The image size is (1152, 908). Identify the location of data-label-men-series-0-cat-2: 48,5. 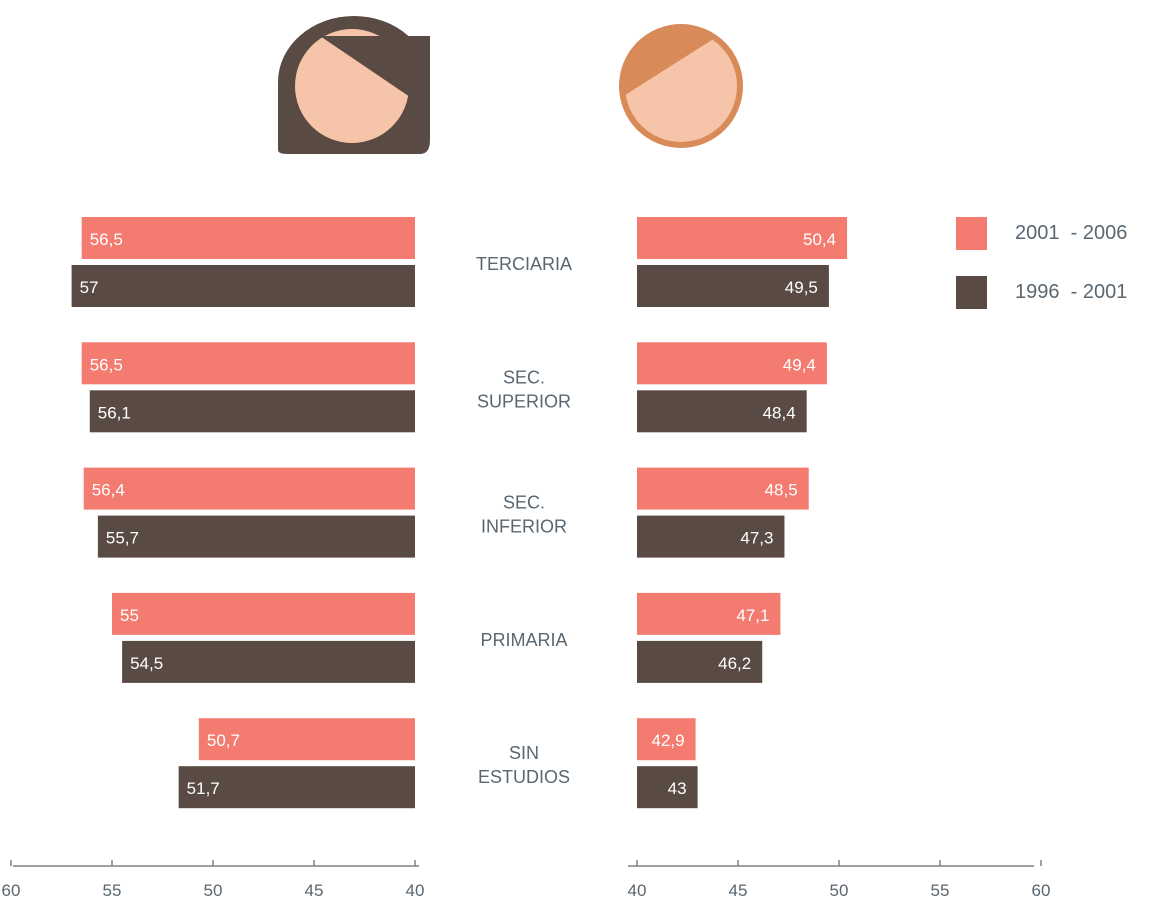
(781, 490).